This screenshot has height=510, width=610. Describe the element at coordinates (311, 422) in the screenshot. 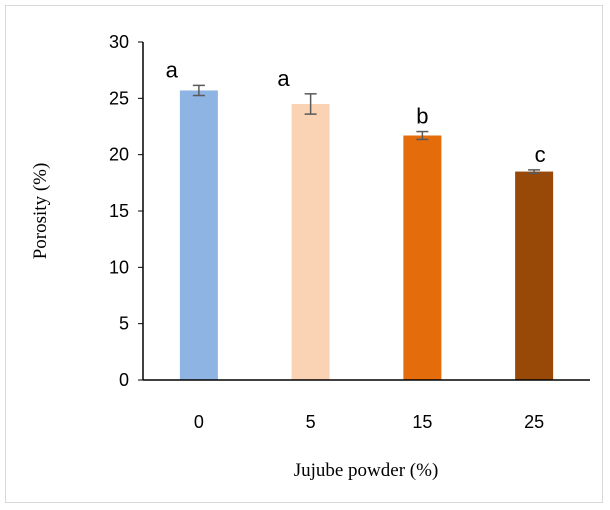

I see `x-tick-label: 5` at that location.